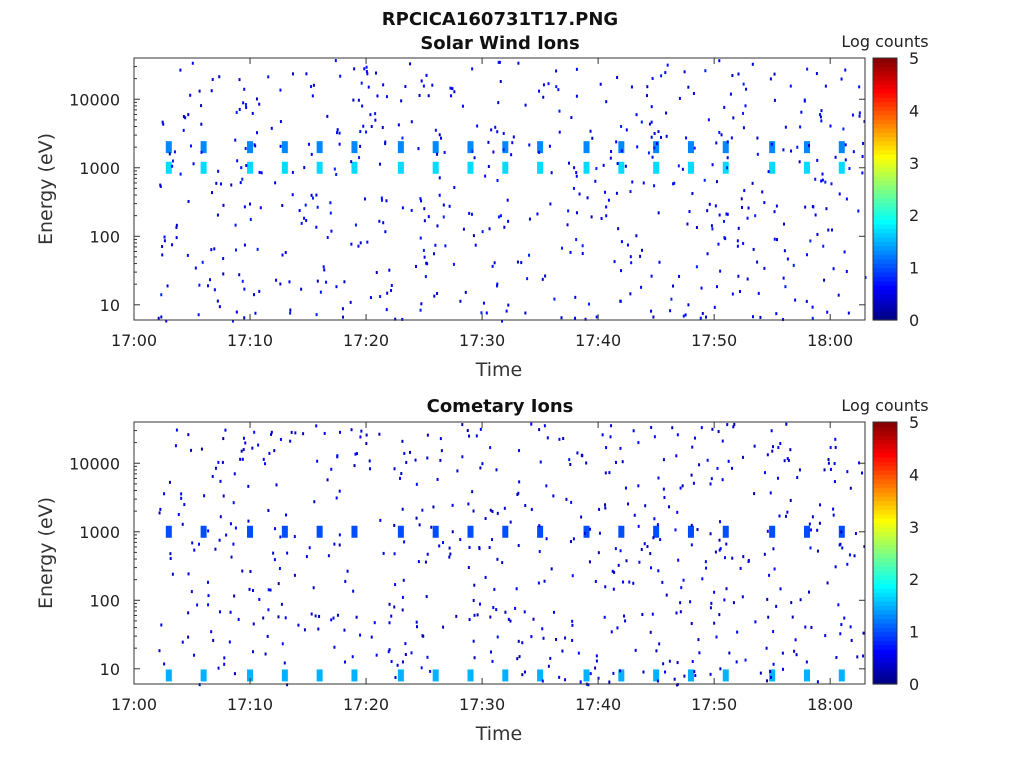  Describe the element at coordinates (250, 704) in the screenshot. I see `x-tick-label: 17:10` at that location.